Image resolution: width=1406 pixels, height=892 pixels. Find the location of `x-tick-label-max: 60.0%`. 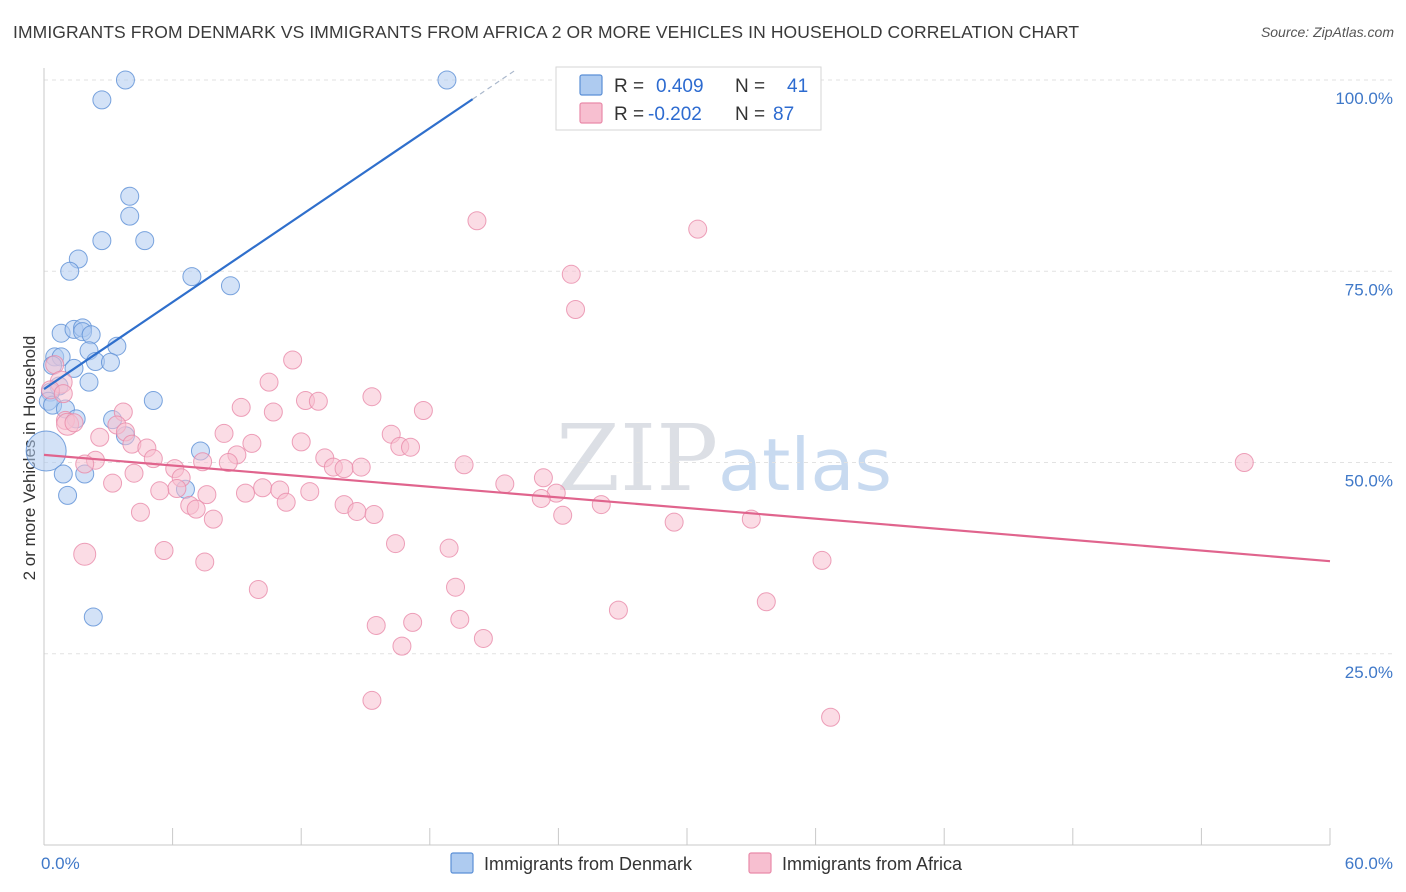

x-tick-label-max: 60.0% is located at coordinates (1369, 863).